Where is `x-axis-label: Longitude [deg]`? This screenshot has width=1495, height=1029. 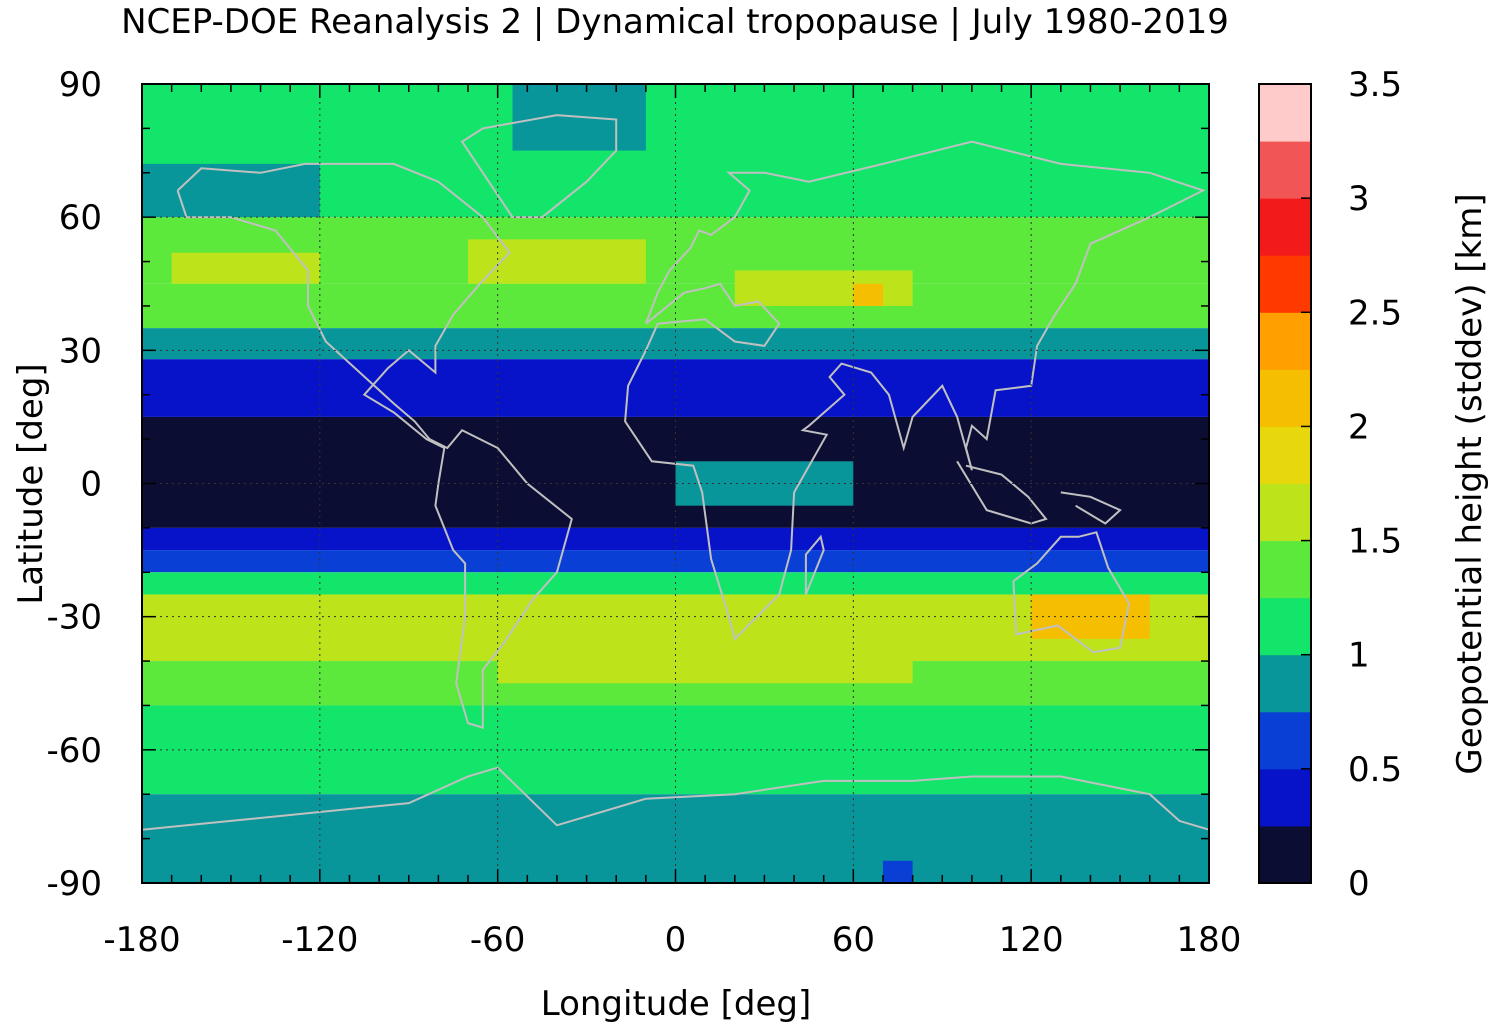 x-axis-label: Longitude [deg] is located at coordinates (676, 1004).